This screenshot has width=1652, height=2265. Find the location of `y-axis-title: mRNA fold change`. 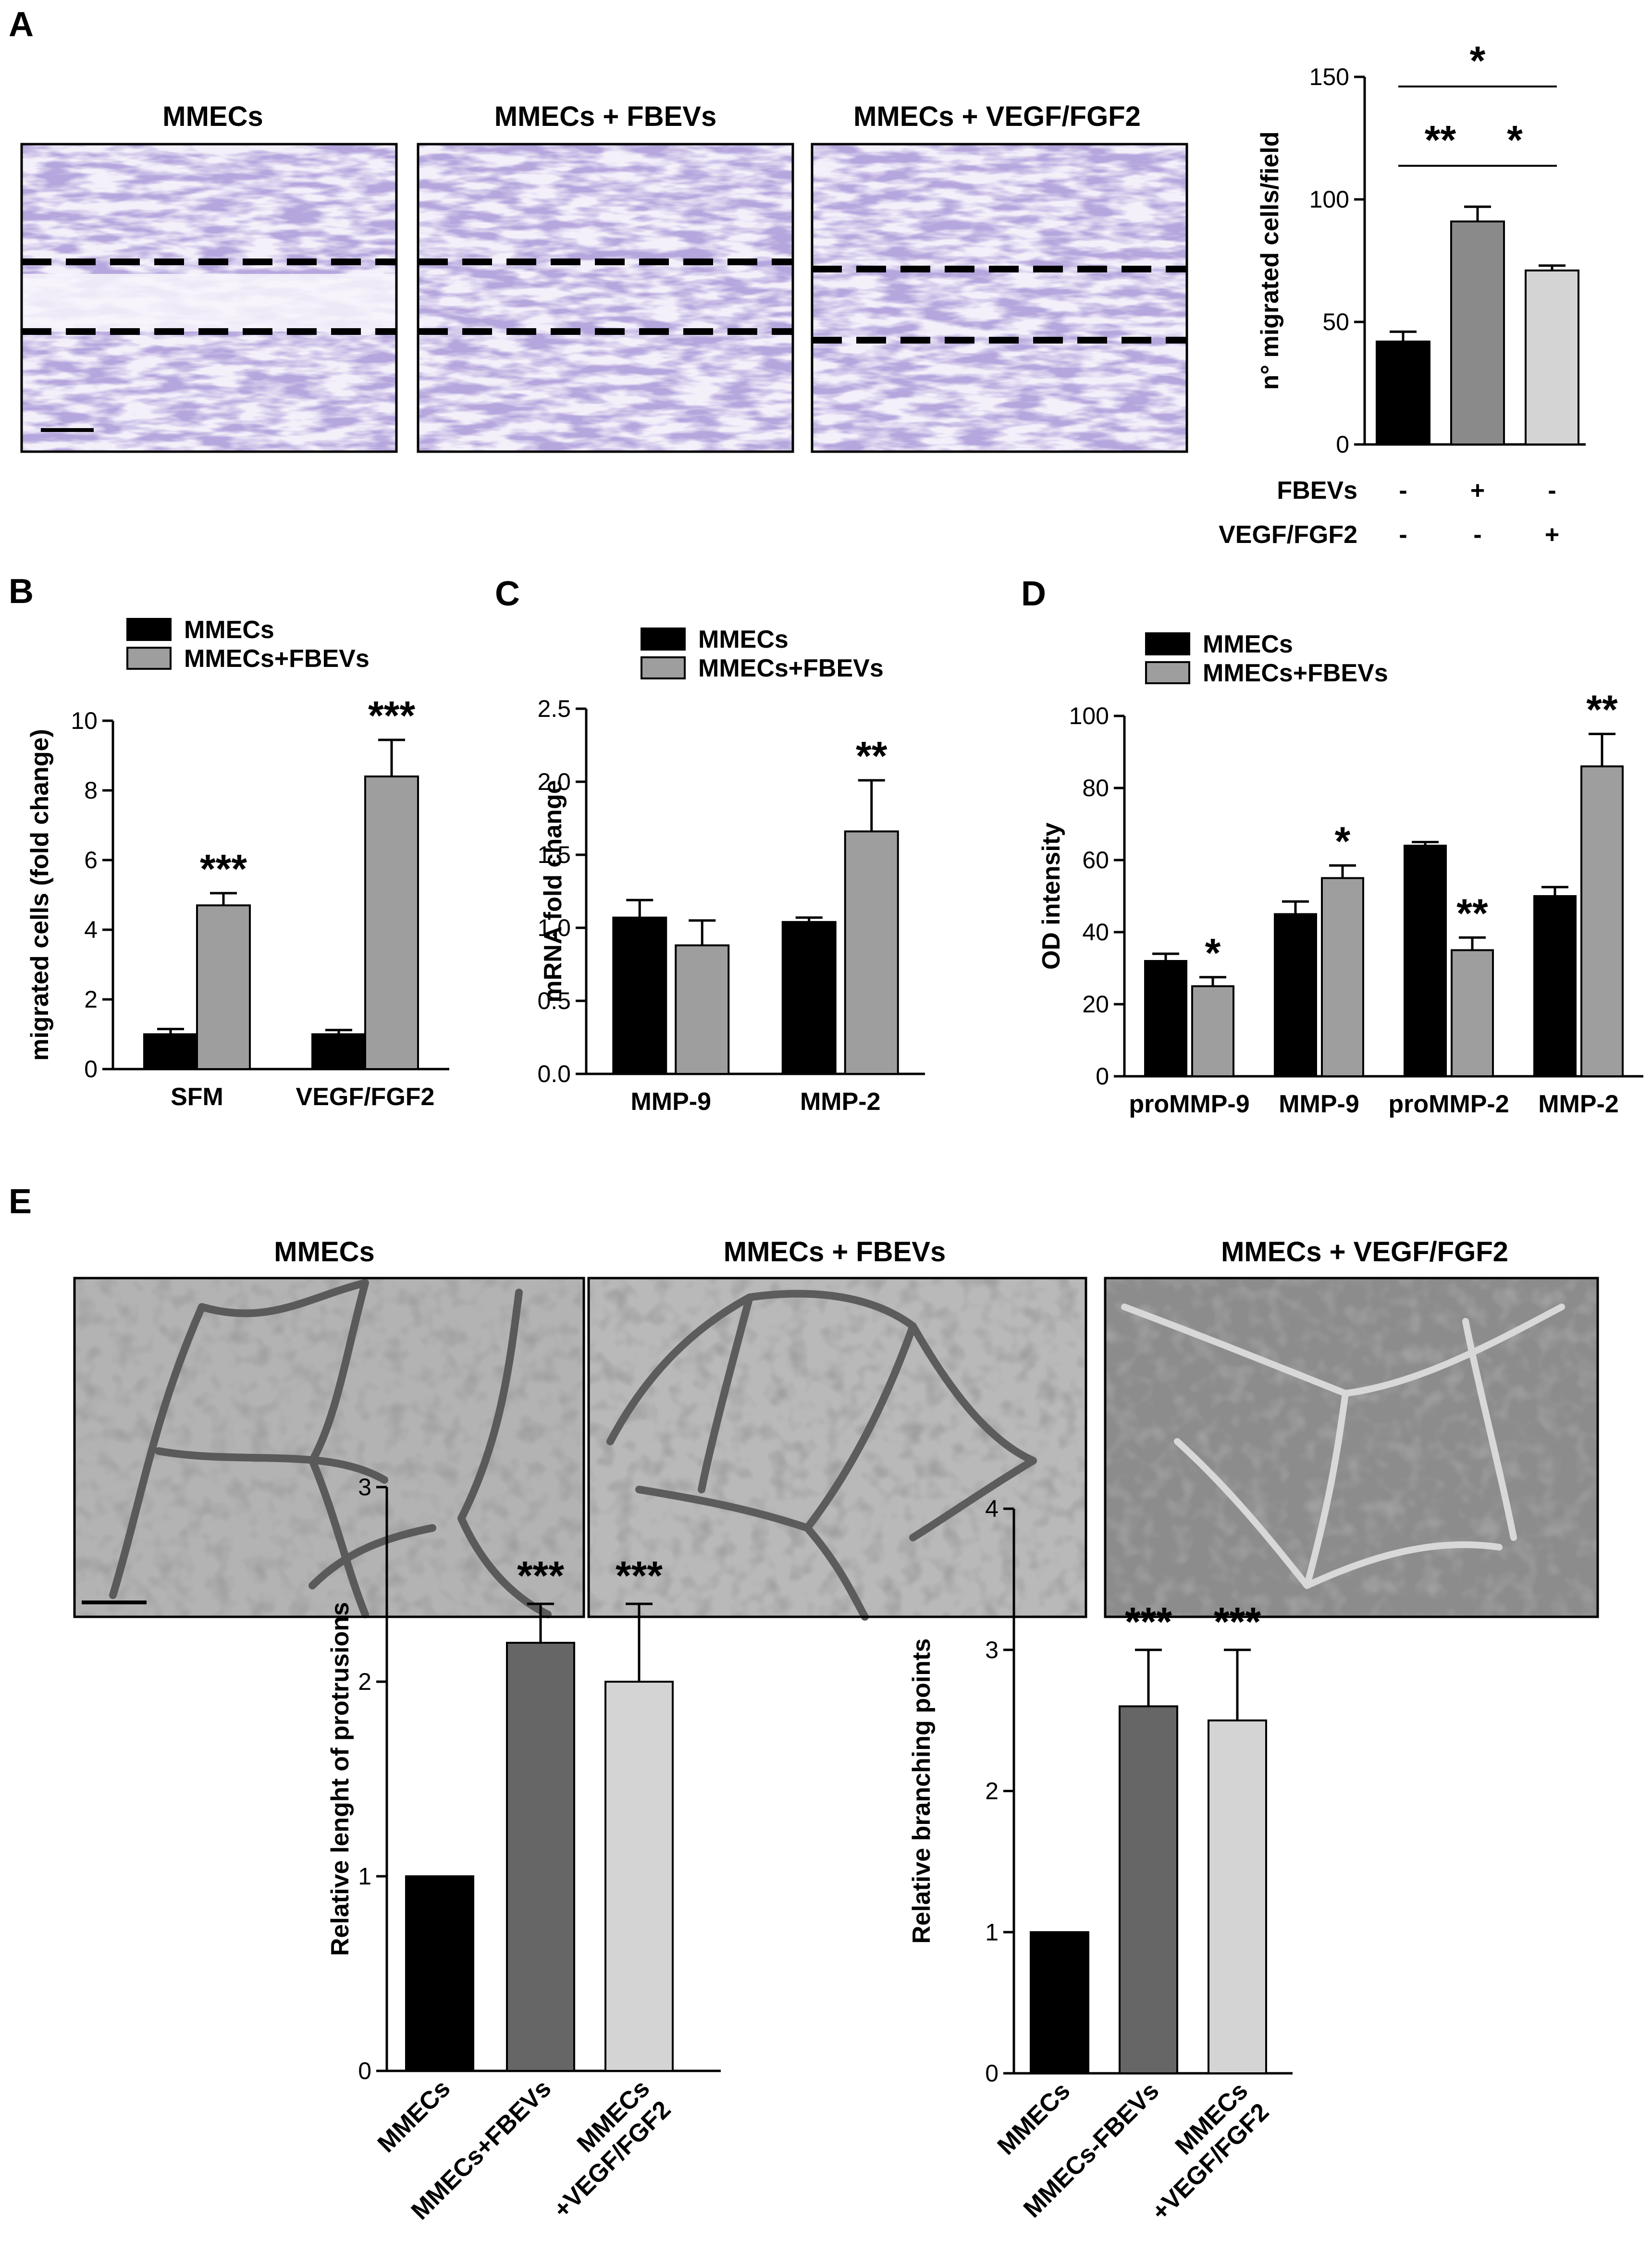

y-axis-title: mRNA fold change is located at coordinates (553, 891).